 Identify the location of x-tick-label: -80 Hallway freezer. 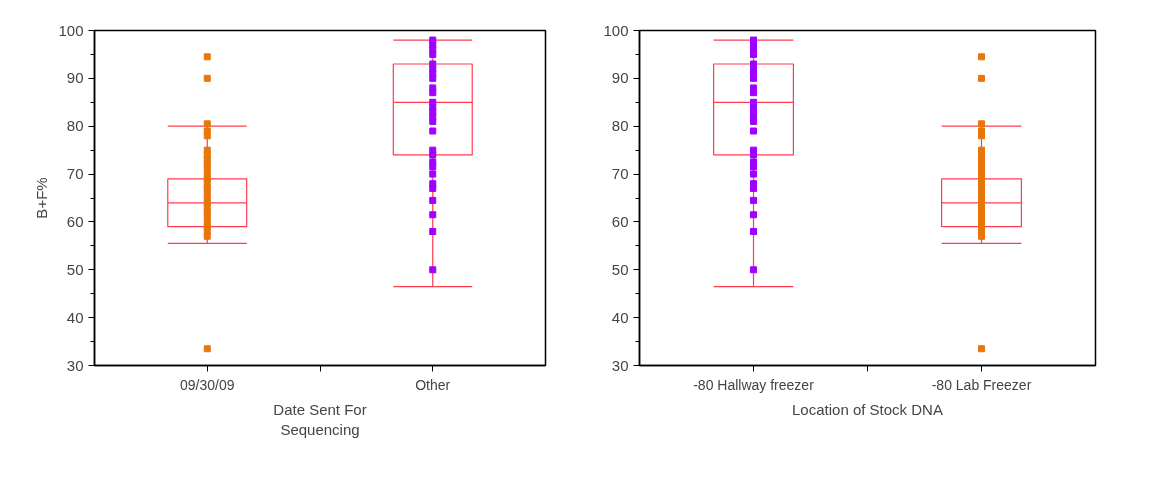
(754, 384).